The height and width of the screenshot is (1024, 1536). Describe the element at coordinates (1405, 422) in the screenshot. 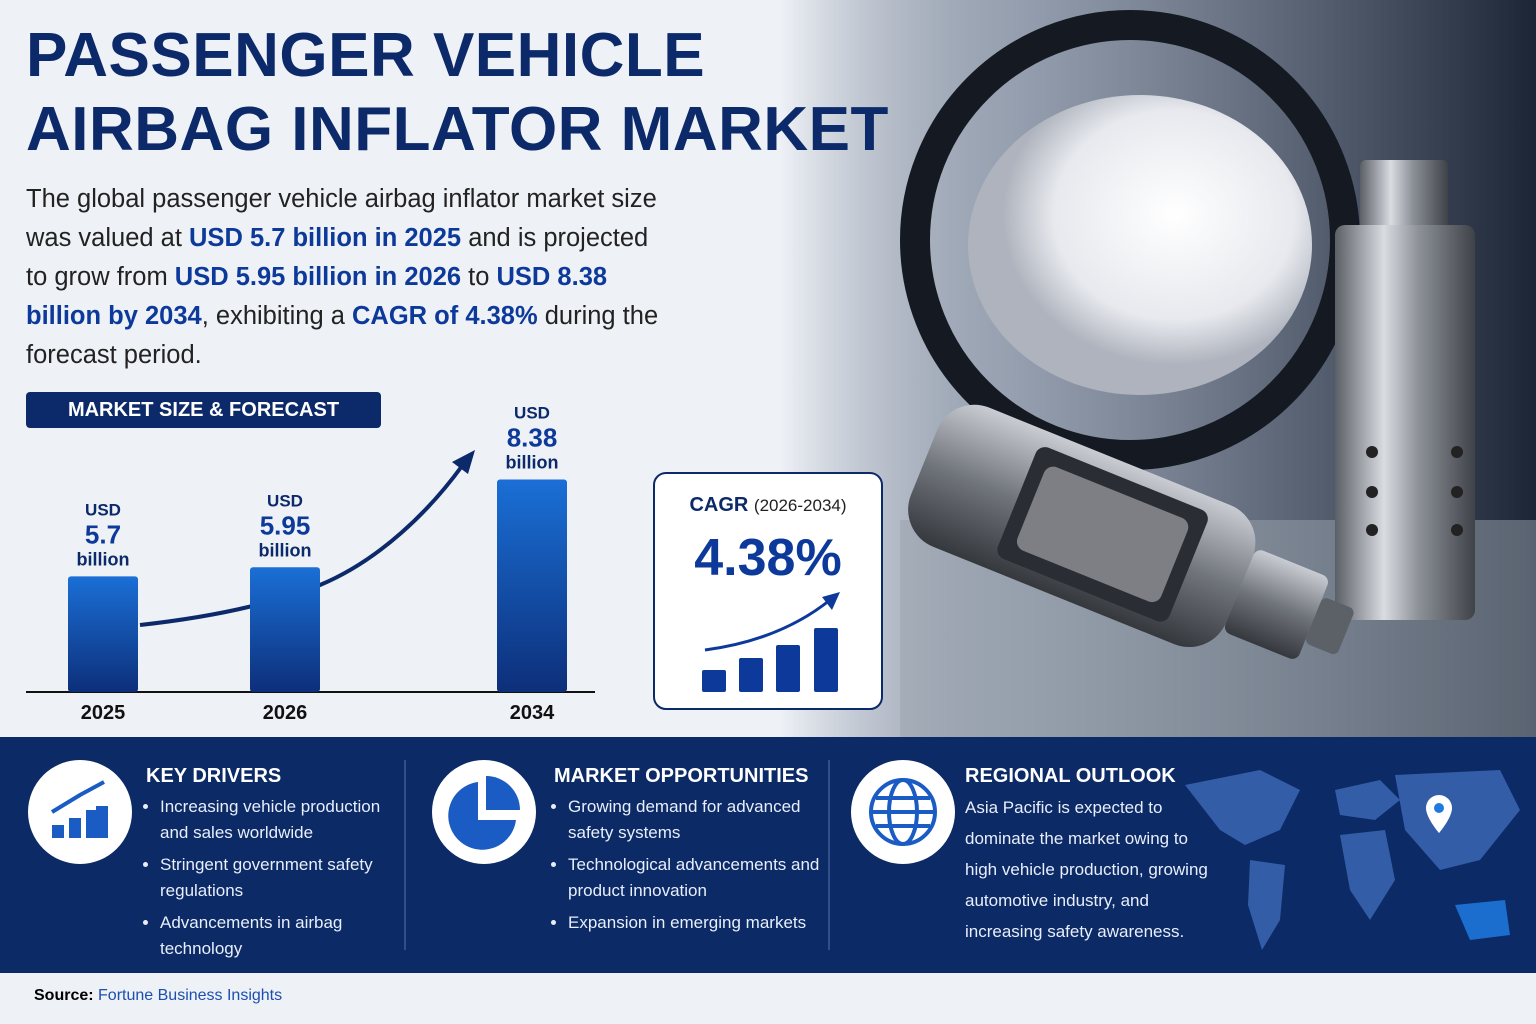

I see `cylinder` at that location.